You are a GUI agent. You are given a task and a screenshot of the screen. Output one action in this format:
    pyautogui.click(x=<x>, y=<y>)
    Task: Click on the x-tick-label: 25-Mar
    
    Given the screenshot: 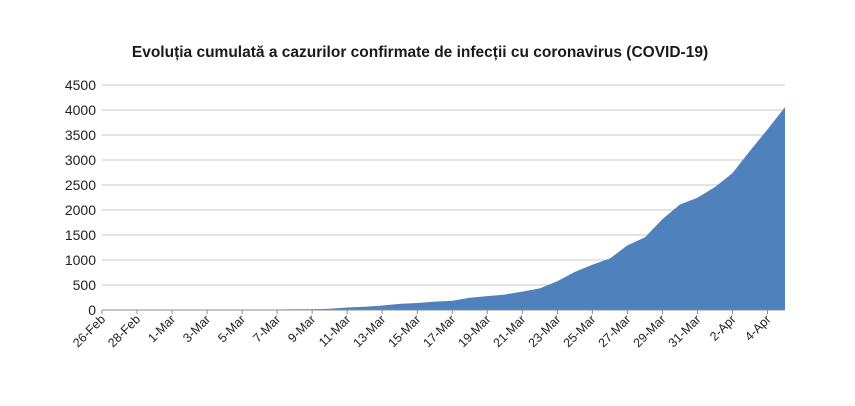 What is the action you would take?
    pyautogui.click(x=580, y=331)
    